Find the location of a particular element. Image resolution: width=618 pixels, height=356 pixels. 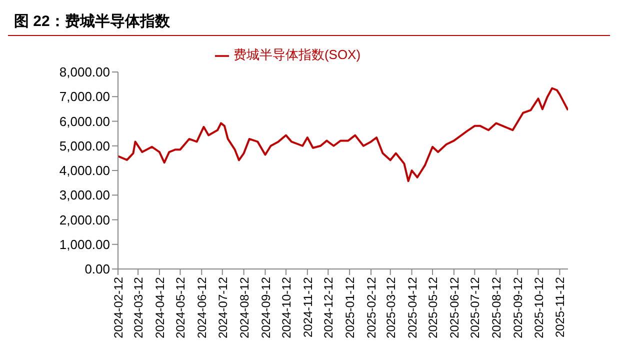

x-tick-label: 2024-07-12 is located at coordinates (223, 307).